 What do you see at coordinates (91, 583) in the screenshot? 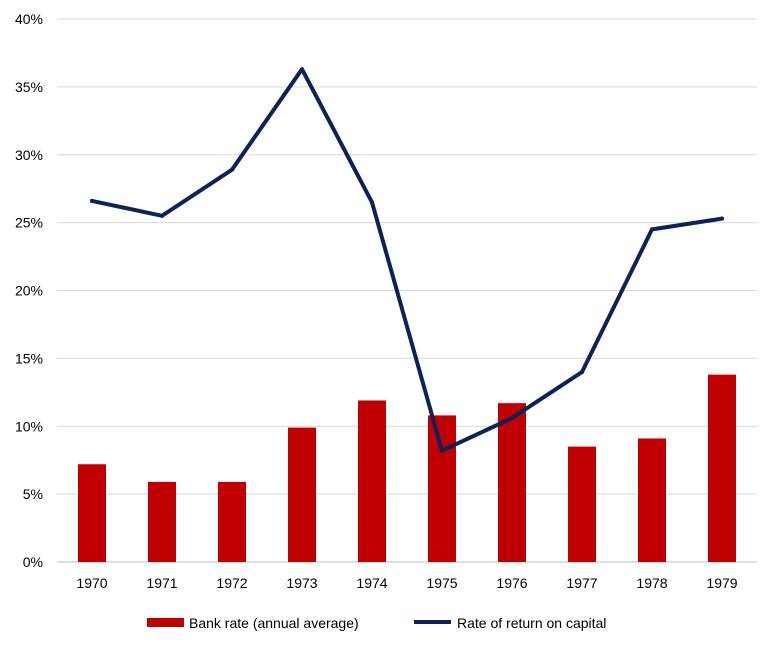
I see `x-tick-label: 1970` at bounding box center [91, 583].